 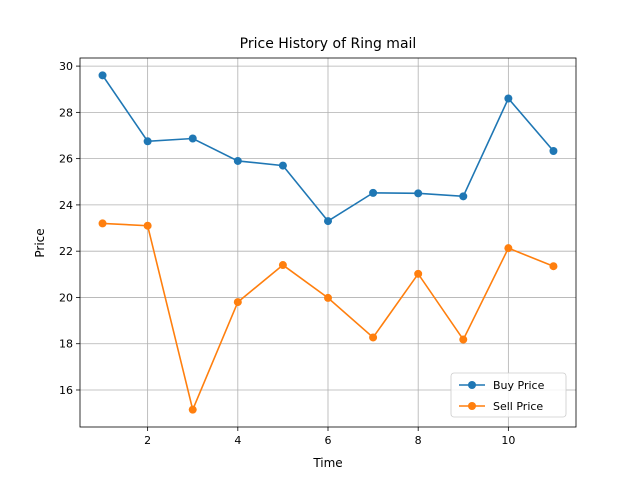 I want to click on x-tick-label: 6, so click(x=328, y=440).